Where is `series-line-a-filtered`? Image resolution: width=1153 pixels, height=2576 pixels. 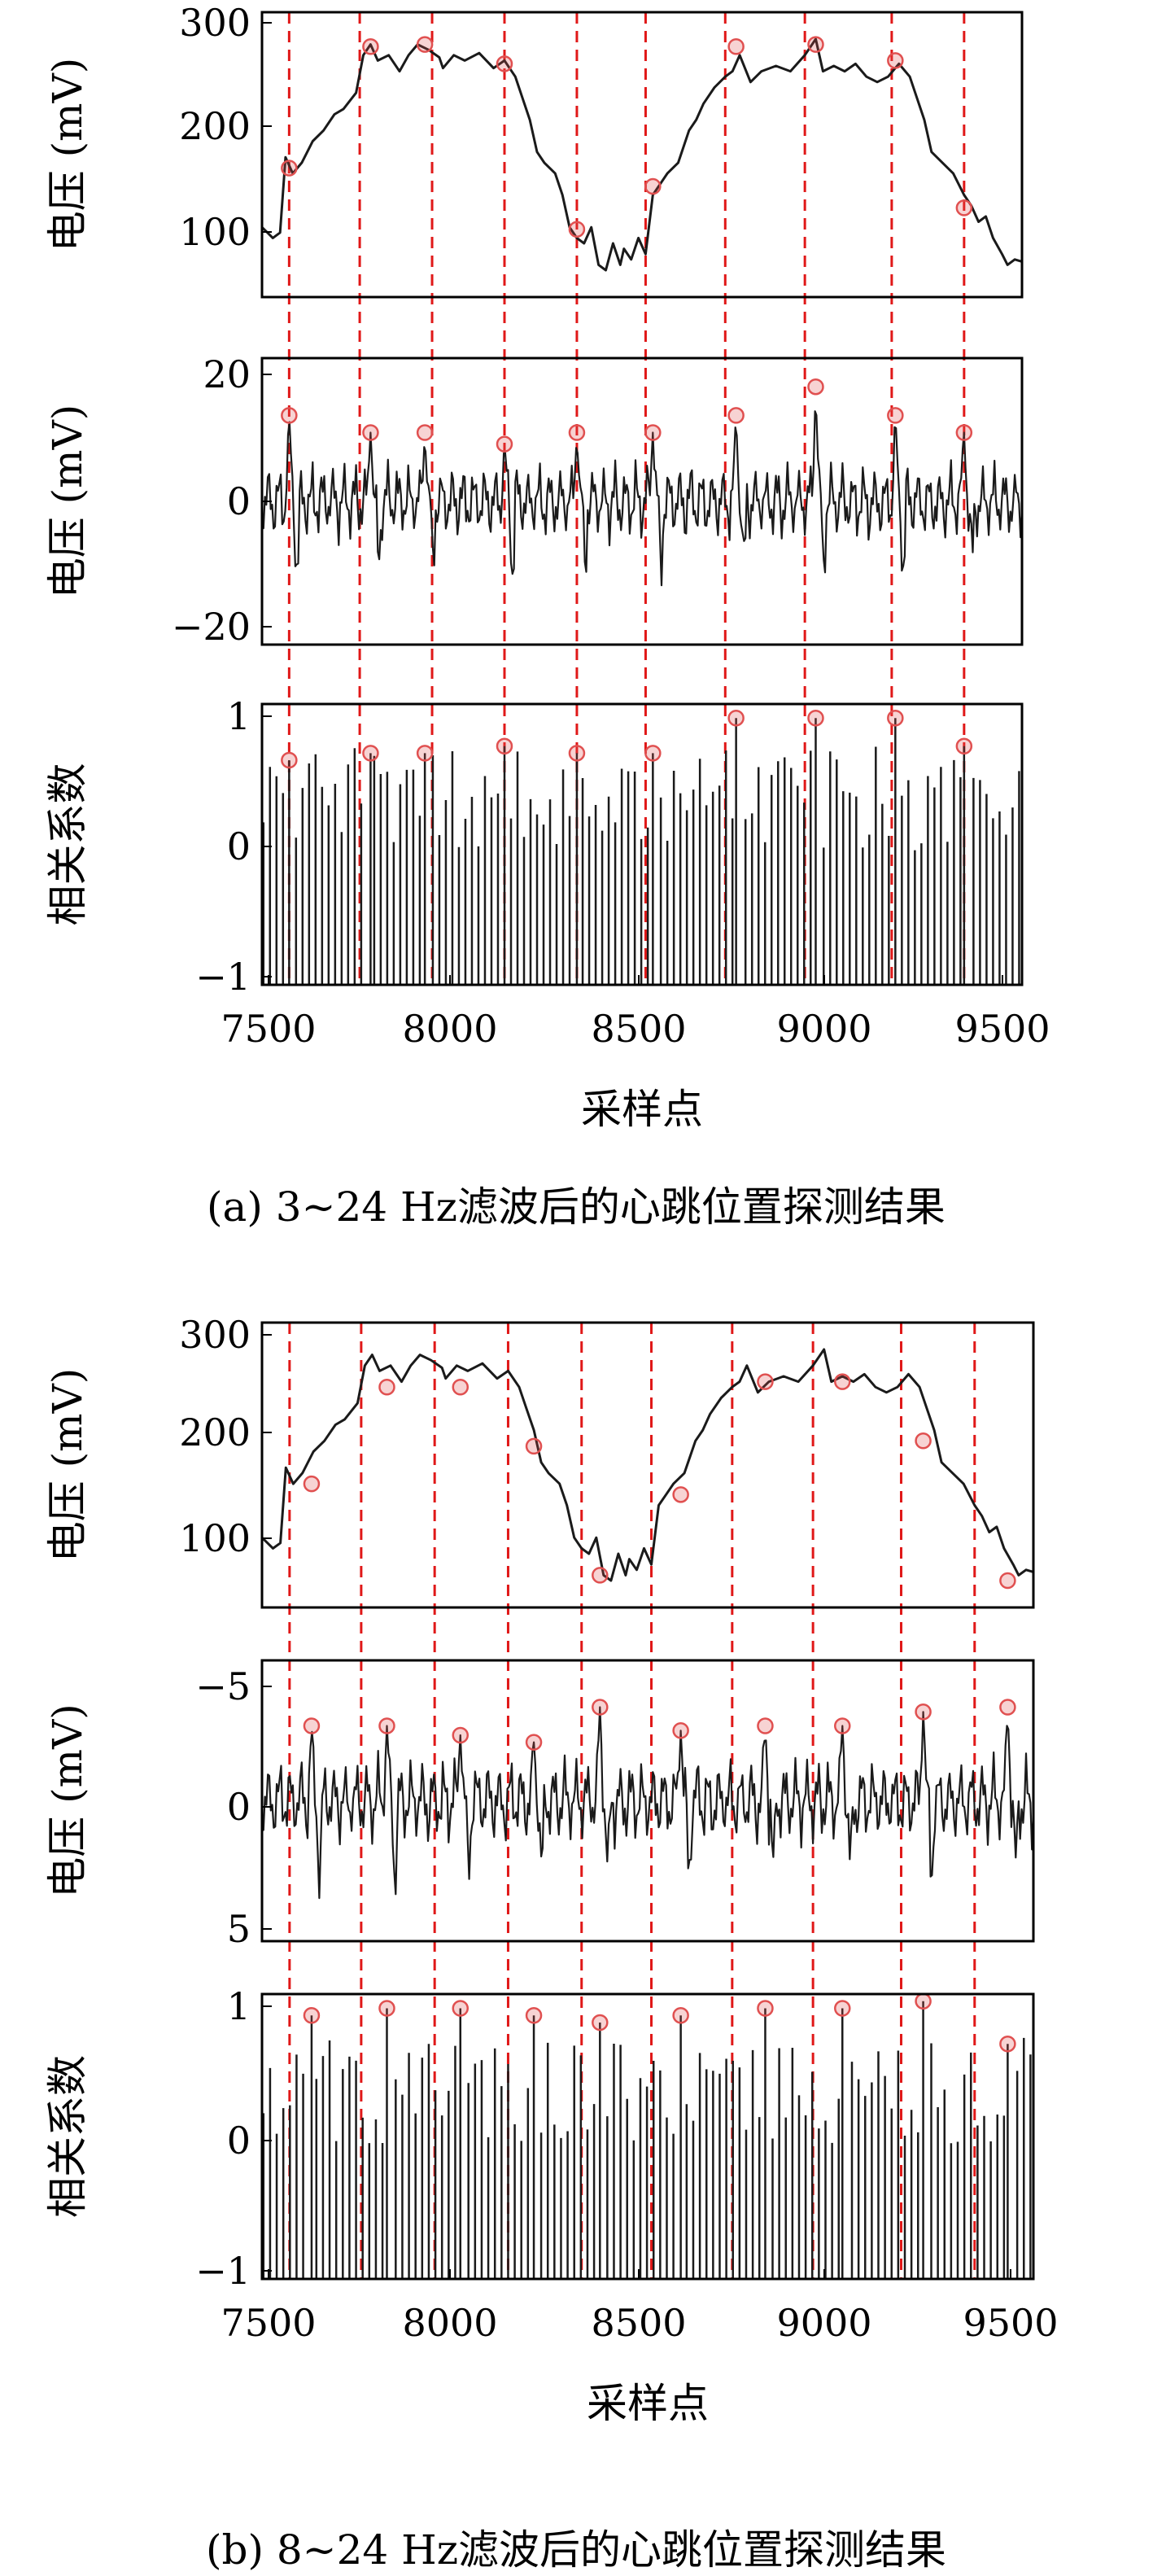
series-line-a-filtered is located at coordinates (642, 498).